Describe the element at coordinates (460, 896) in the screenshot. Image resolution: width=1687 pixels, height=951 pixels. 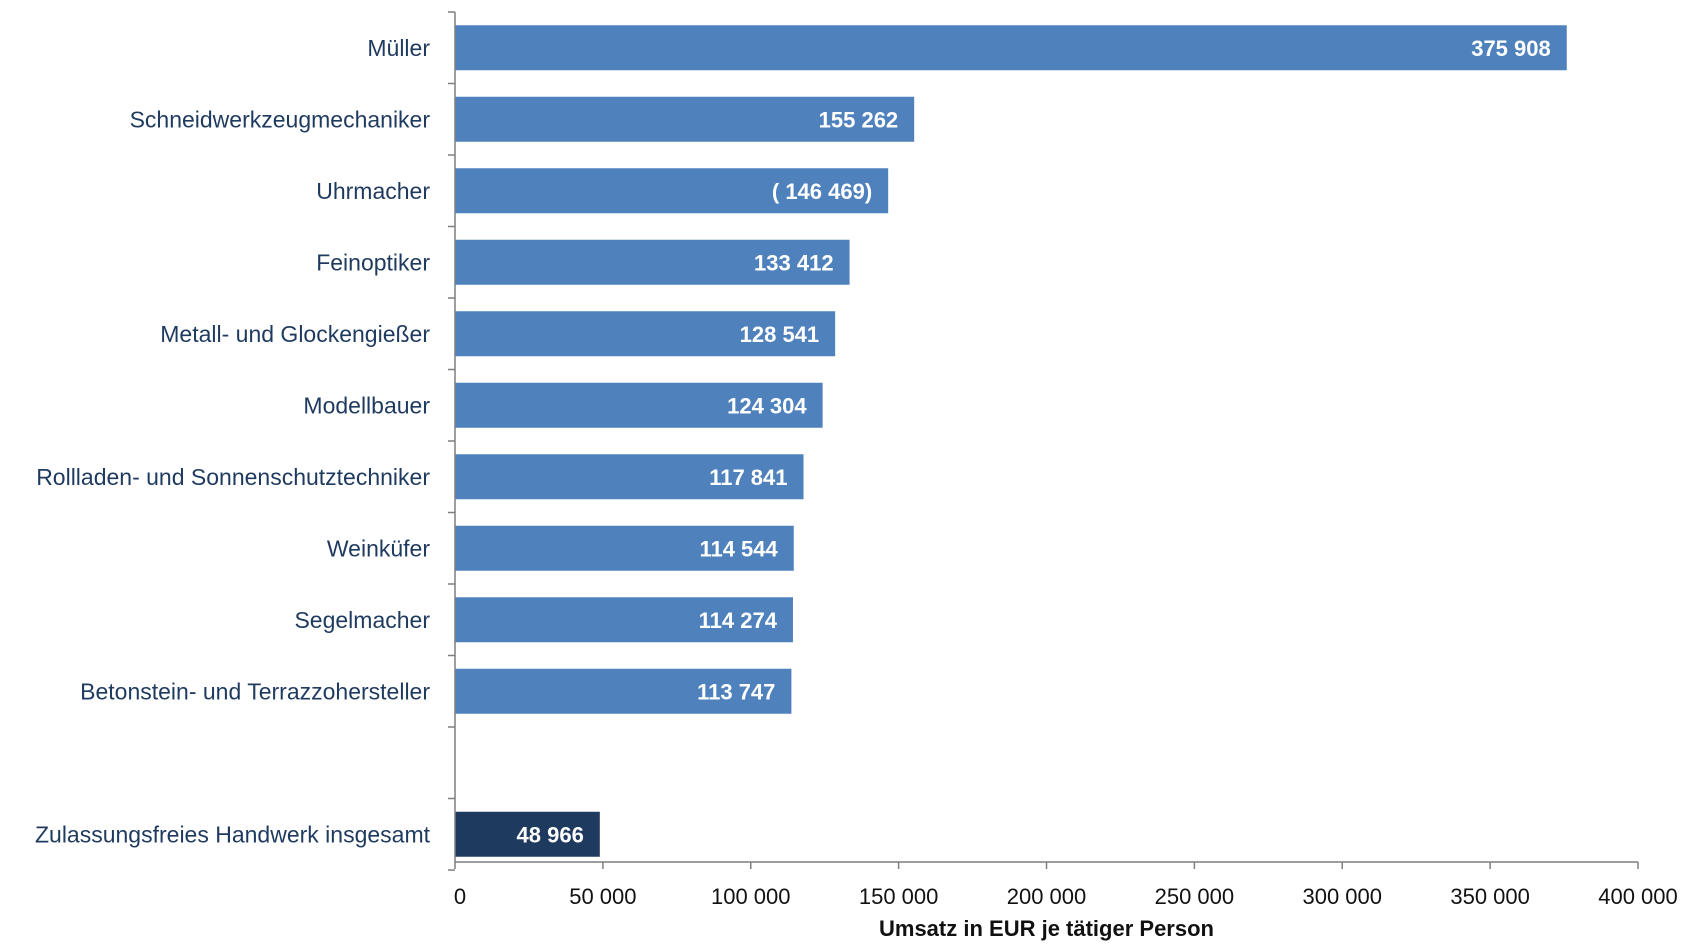
I see `x-tick-label: 0` at that location.